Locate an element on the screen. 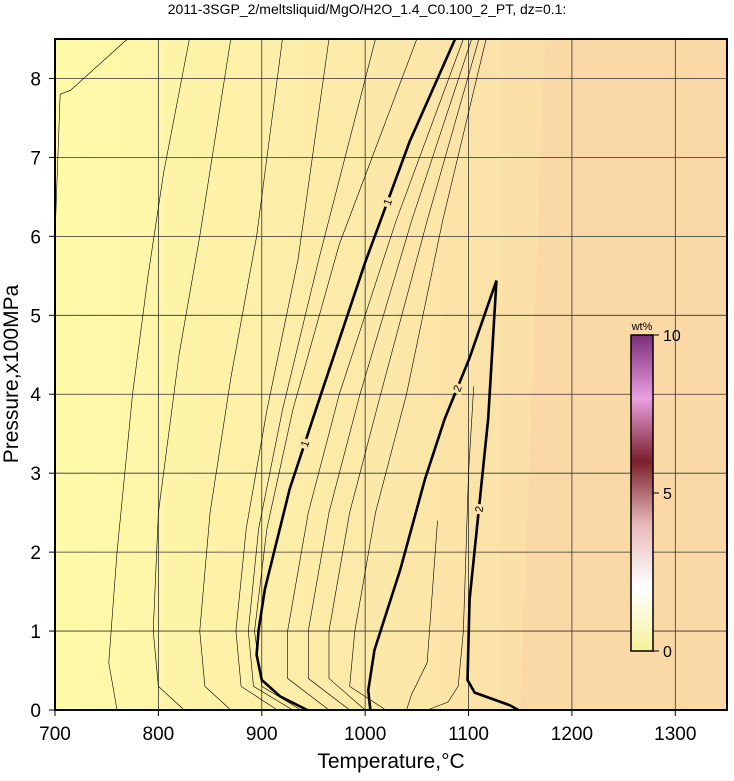 This screenshot has height=781, width=734. y-tick-label: 8 is located at coordinates (35, 79).